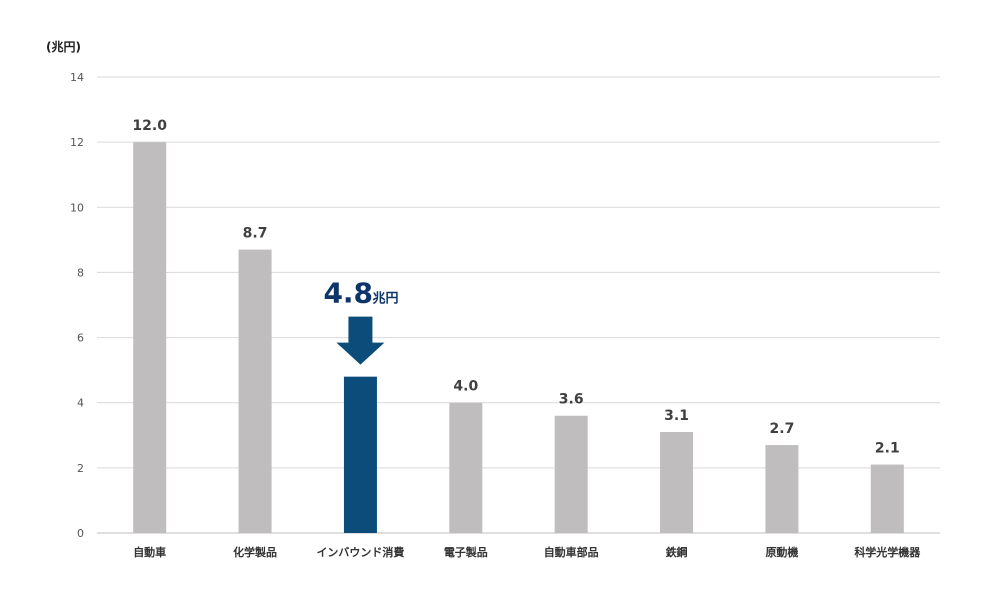 This screenshot has height=596, width=996. Describe the element at coordinates (676, 416) in the screenshot. I see `data-label: 3.1` at that location.